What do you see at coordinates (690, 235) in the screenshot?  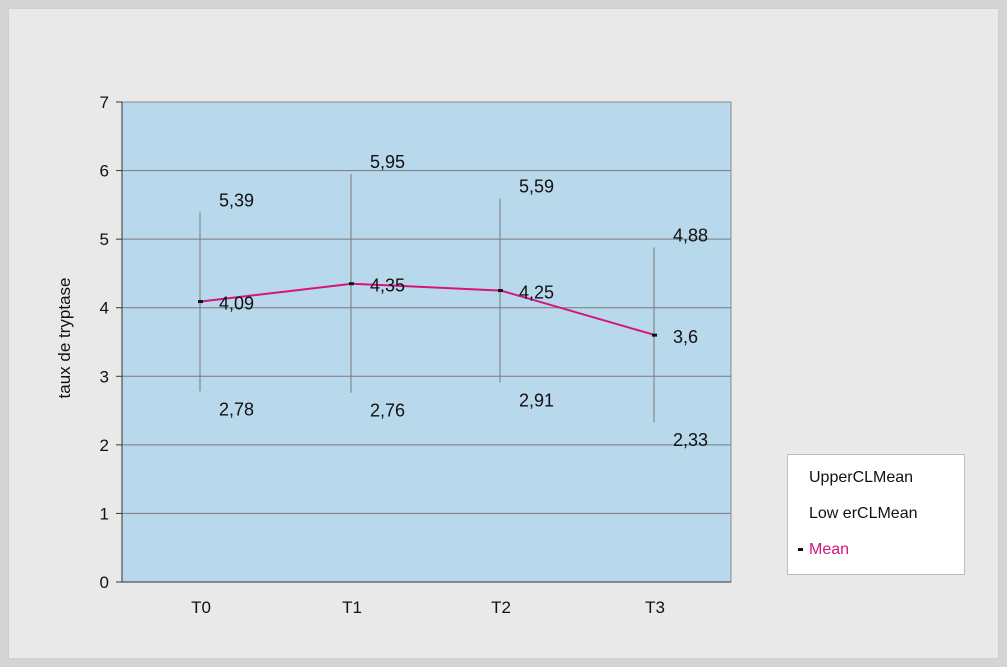 I see `upper-cl-label: 4,88` at bounding box center [690, 235].